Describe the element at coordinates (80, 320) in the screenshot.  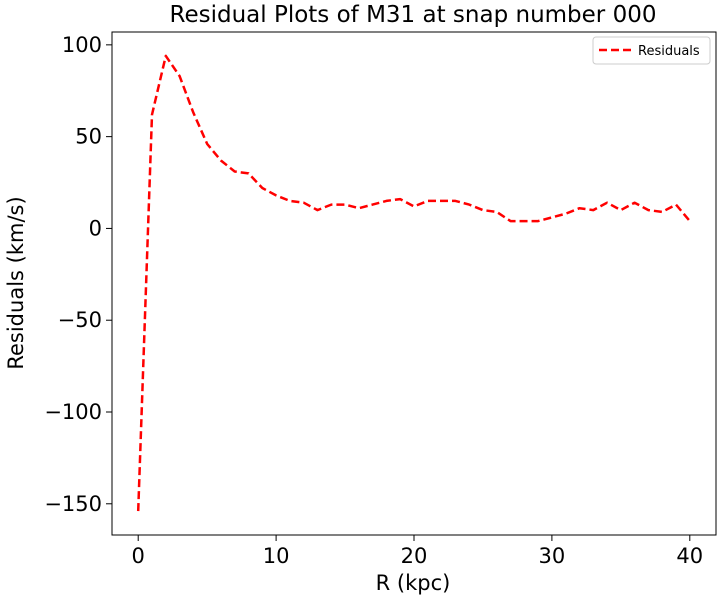
I see `y-tick-label: −50` at that location.